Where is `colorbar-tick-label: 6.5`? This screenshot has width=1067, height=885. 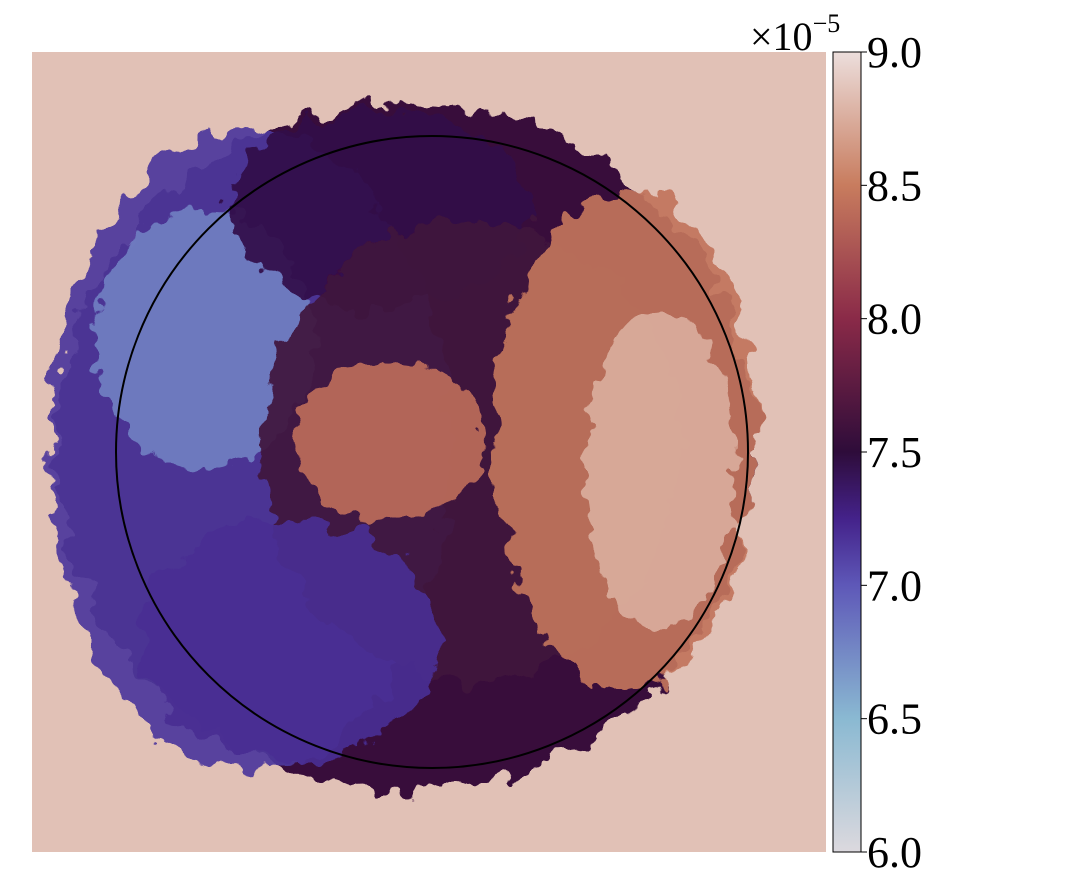
colorbar-tick-label: 6.5 is located at coordinates (894, 719).